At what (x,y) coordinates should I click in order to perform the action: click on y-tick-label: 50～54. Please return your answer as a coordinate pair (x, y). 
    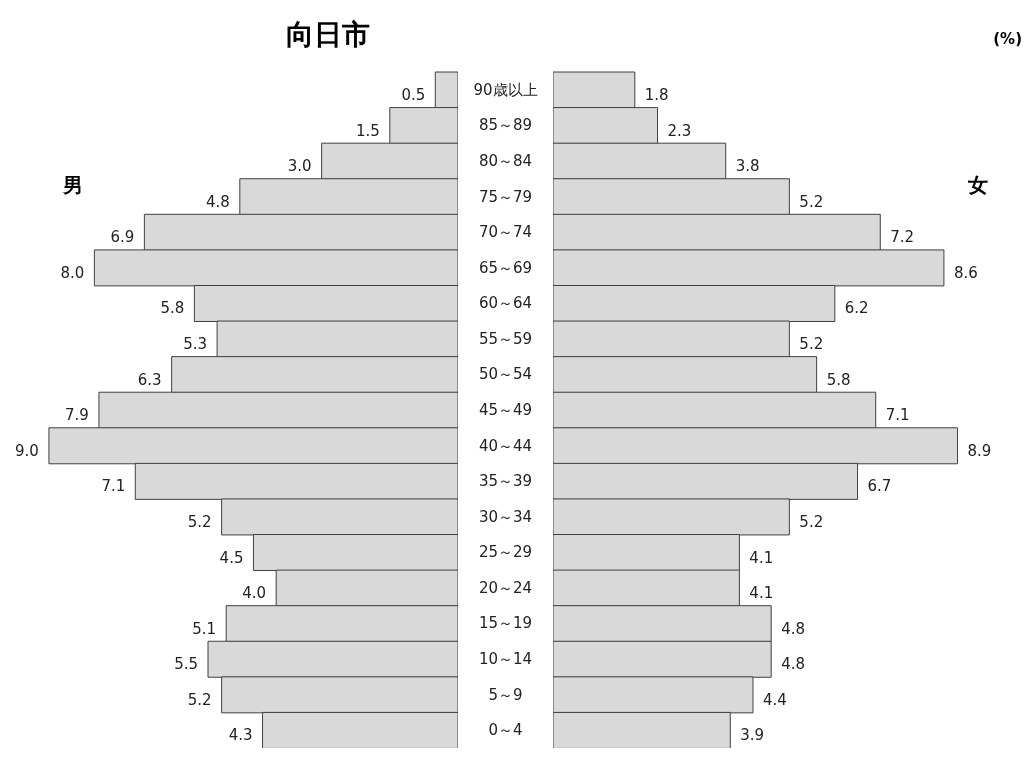
    Looking at the image, I should click on (505, 374).